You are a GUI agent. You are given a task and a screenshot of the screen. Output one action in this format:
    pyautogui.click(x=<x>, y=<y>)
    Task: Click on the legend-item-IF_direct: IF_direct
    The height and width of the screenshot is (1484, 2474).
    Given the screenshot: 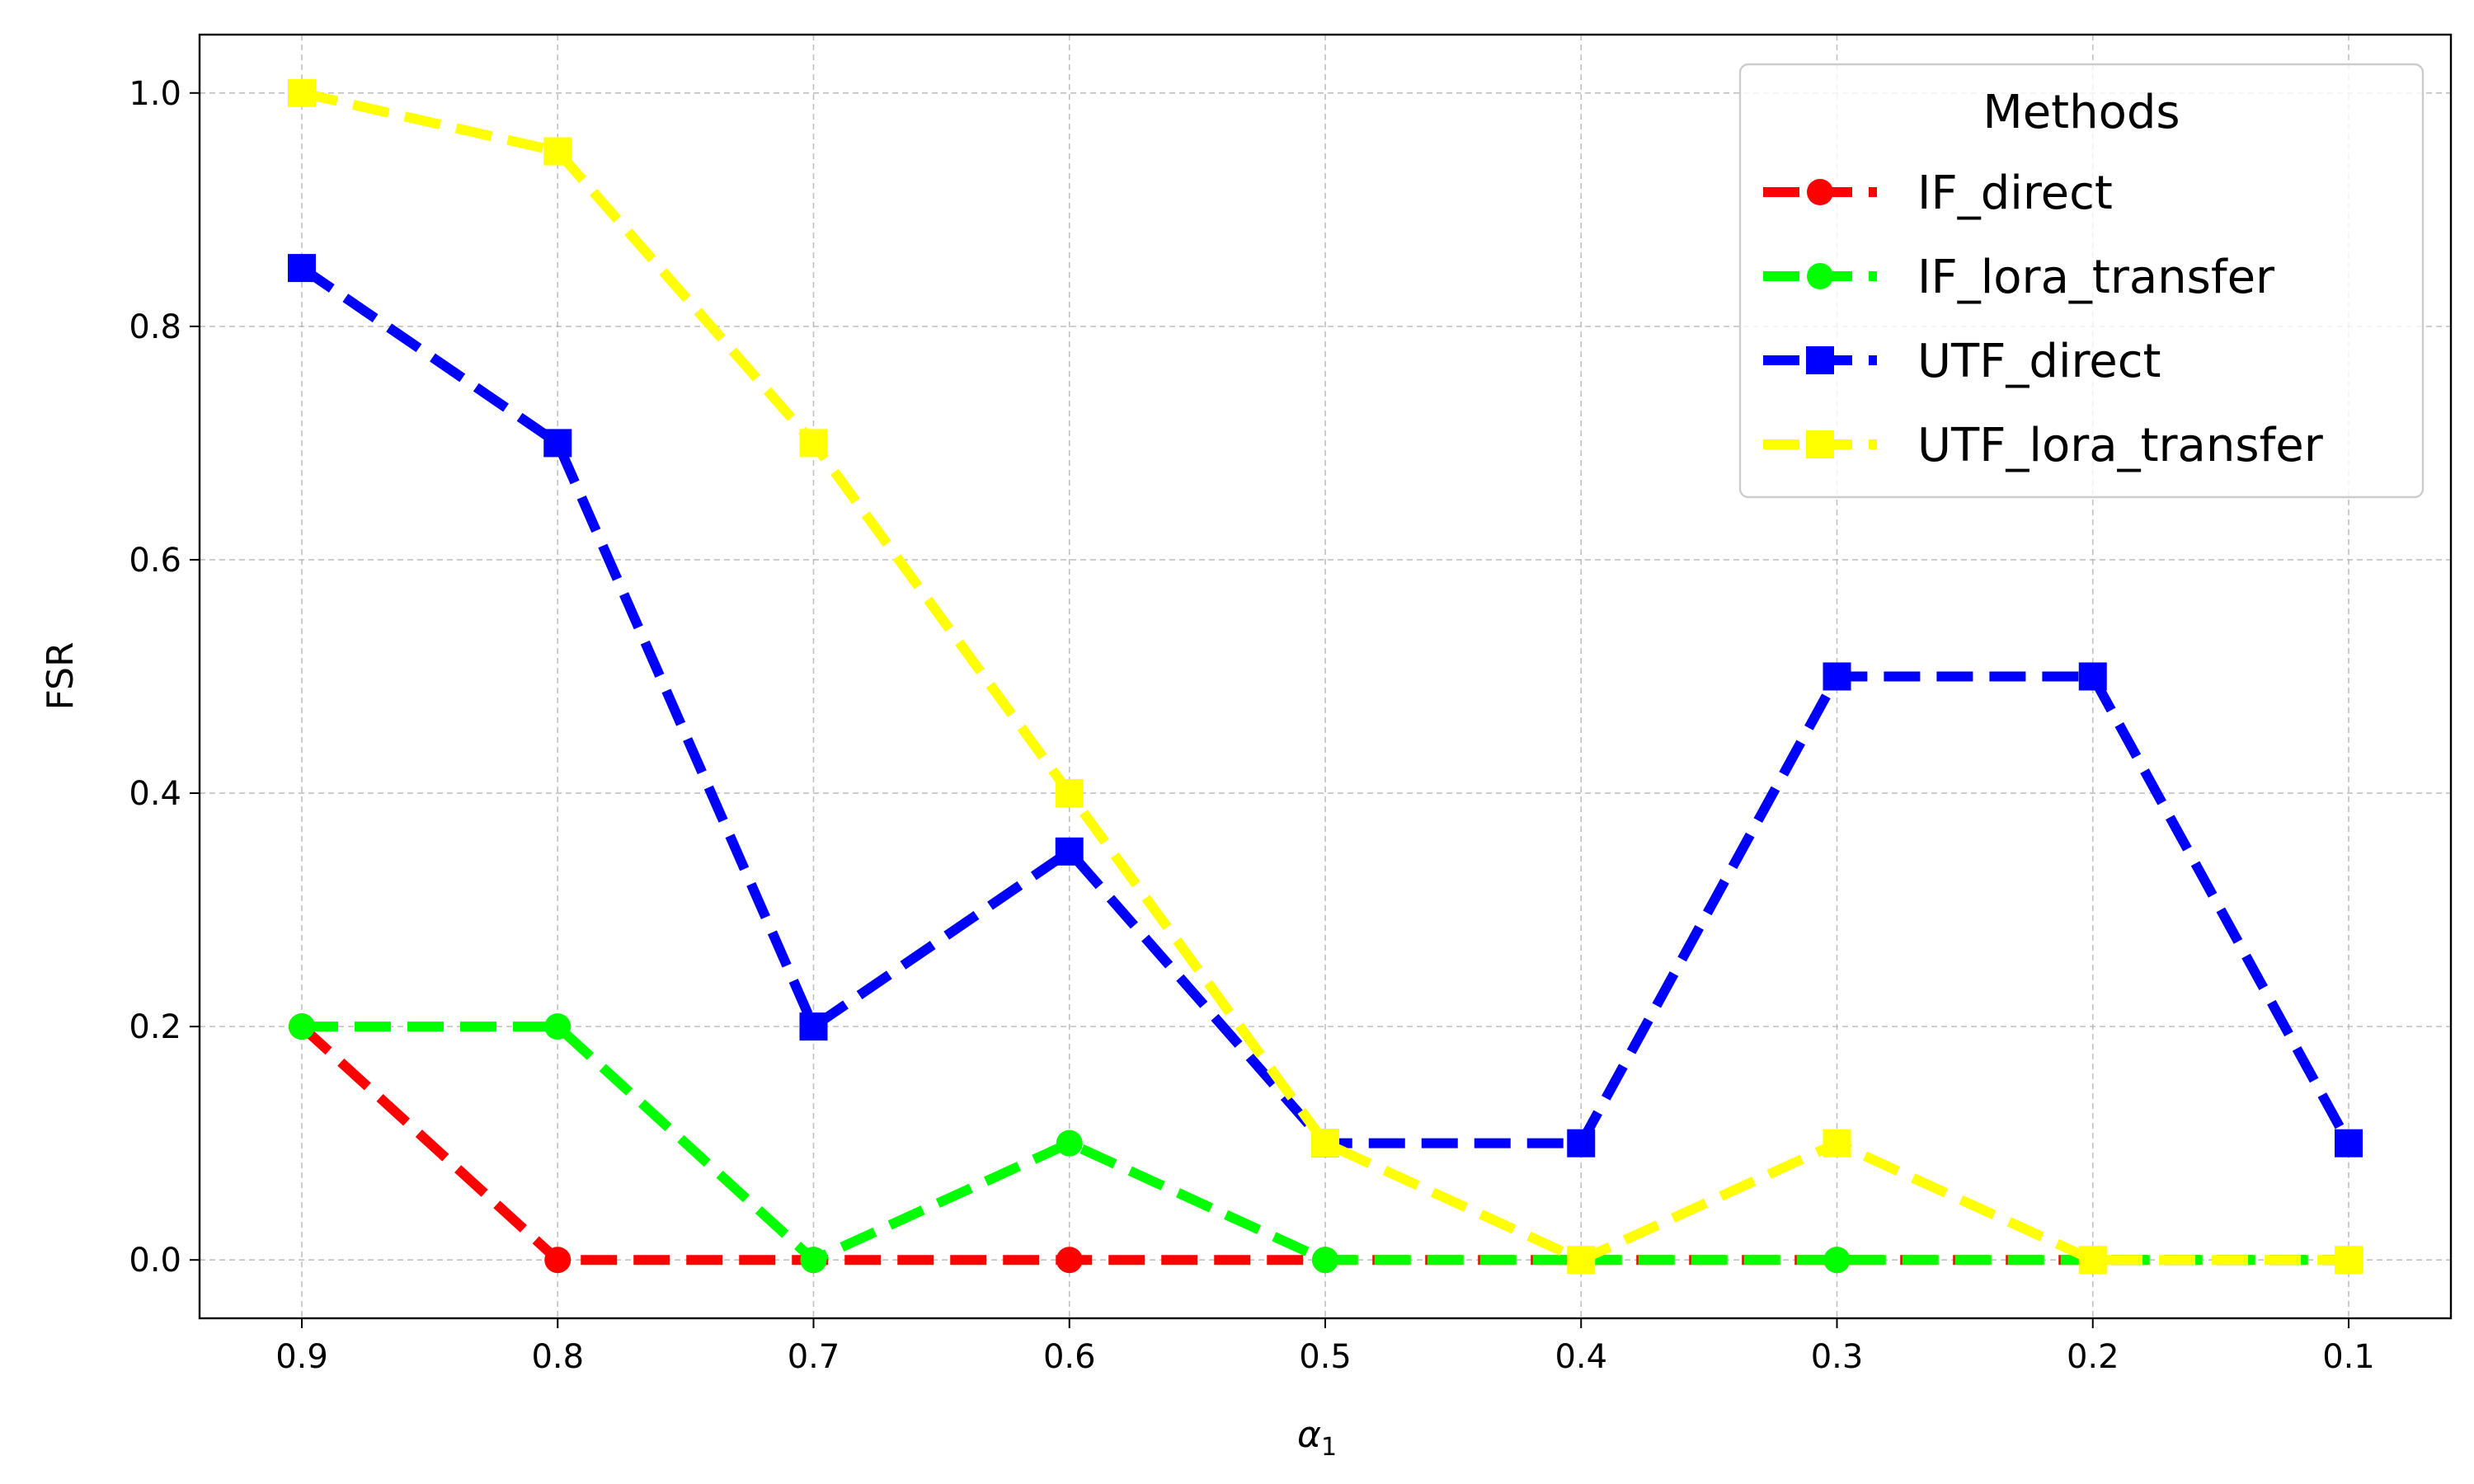 What is the action you would take?
    pyautogui.click(x=1938, y=193)
    